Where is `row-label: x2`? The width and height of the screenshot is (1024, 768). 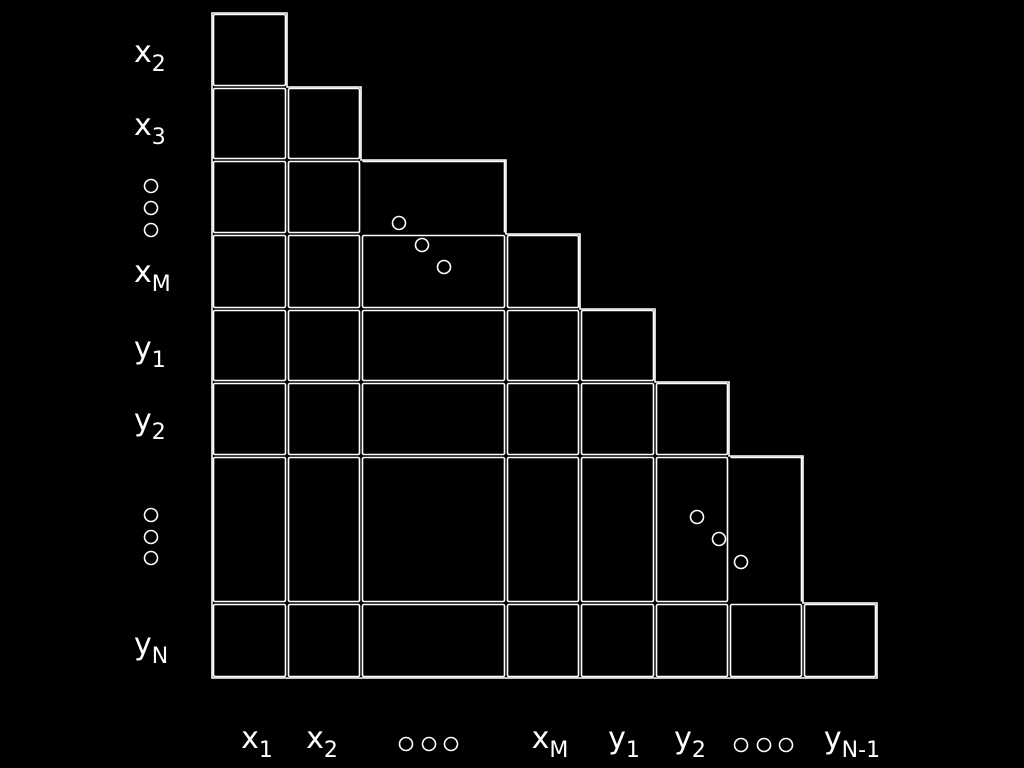
row-label: x2 is located at coordinates (150, 56).